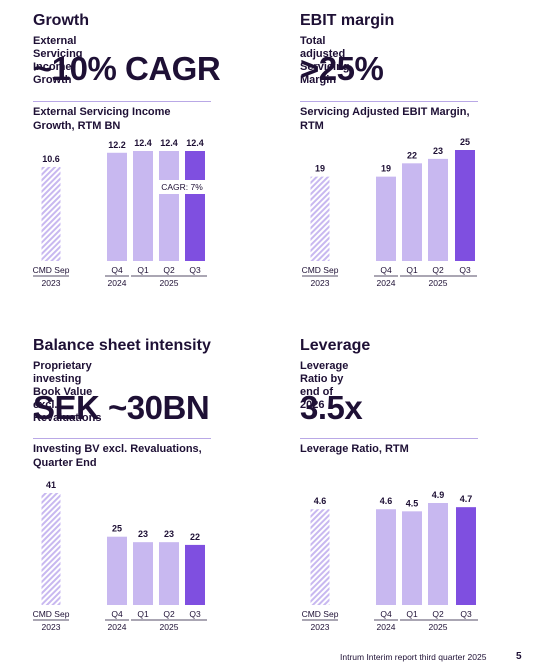  What do you see at coordinates (386, 283) in the screenshot?
I see `ebit-year-label-1: 2024` at bounding box center [386, 283].